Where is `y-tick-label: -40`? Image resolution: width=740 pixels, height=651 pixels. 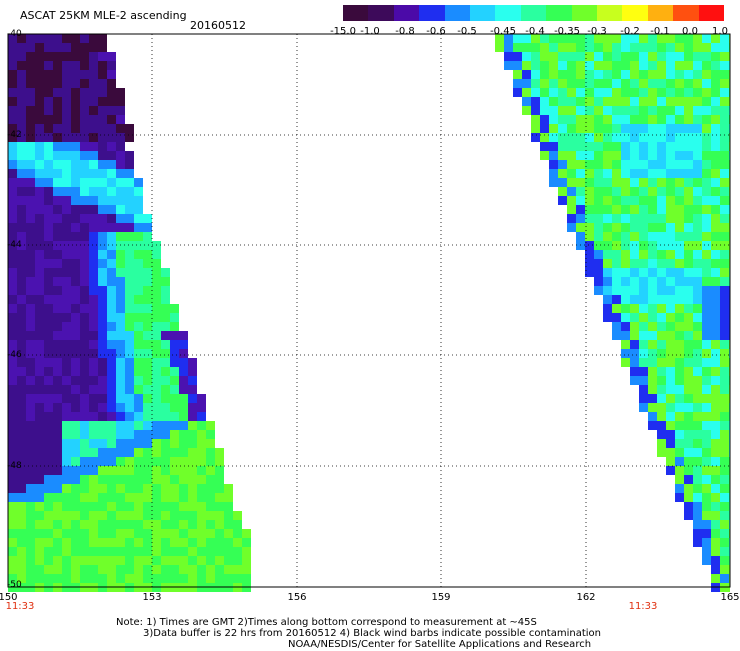 y-tick-label: -40 is located at coordinates (14, 34).